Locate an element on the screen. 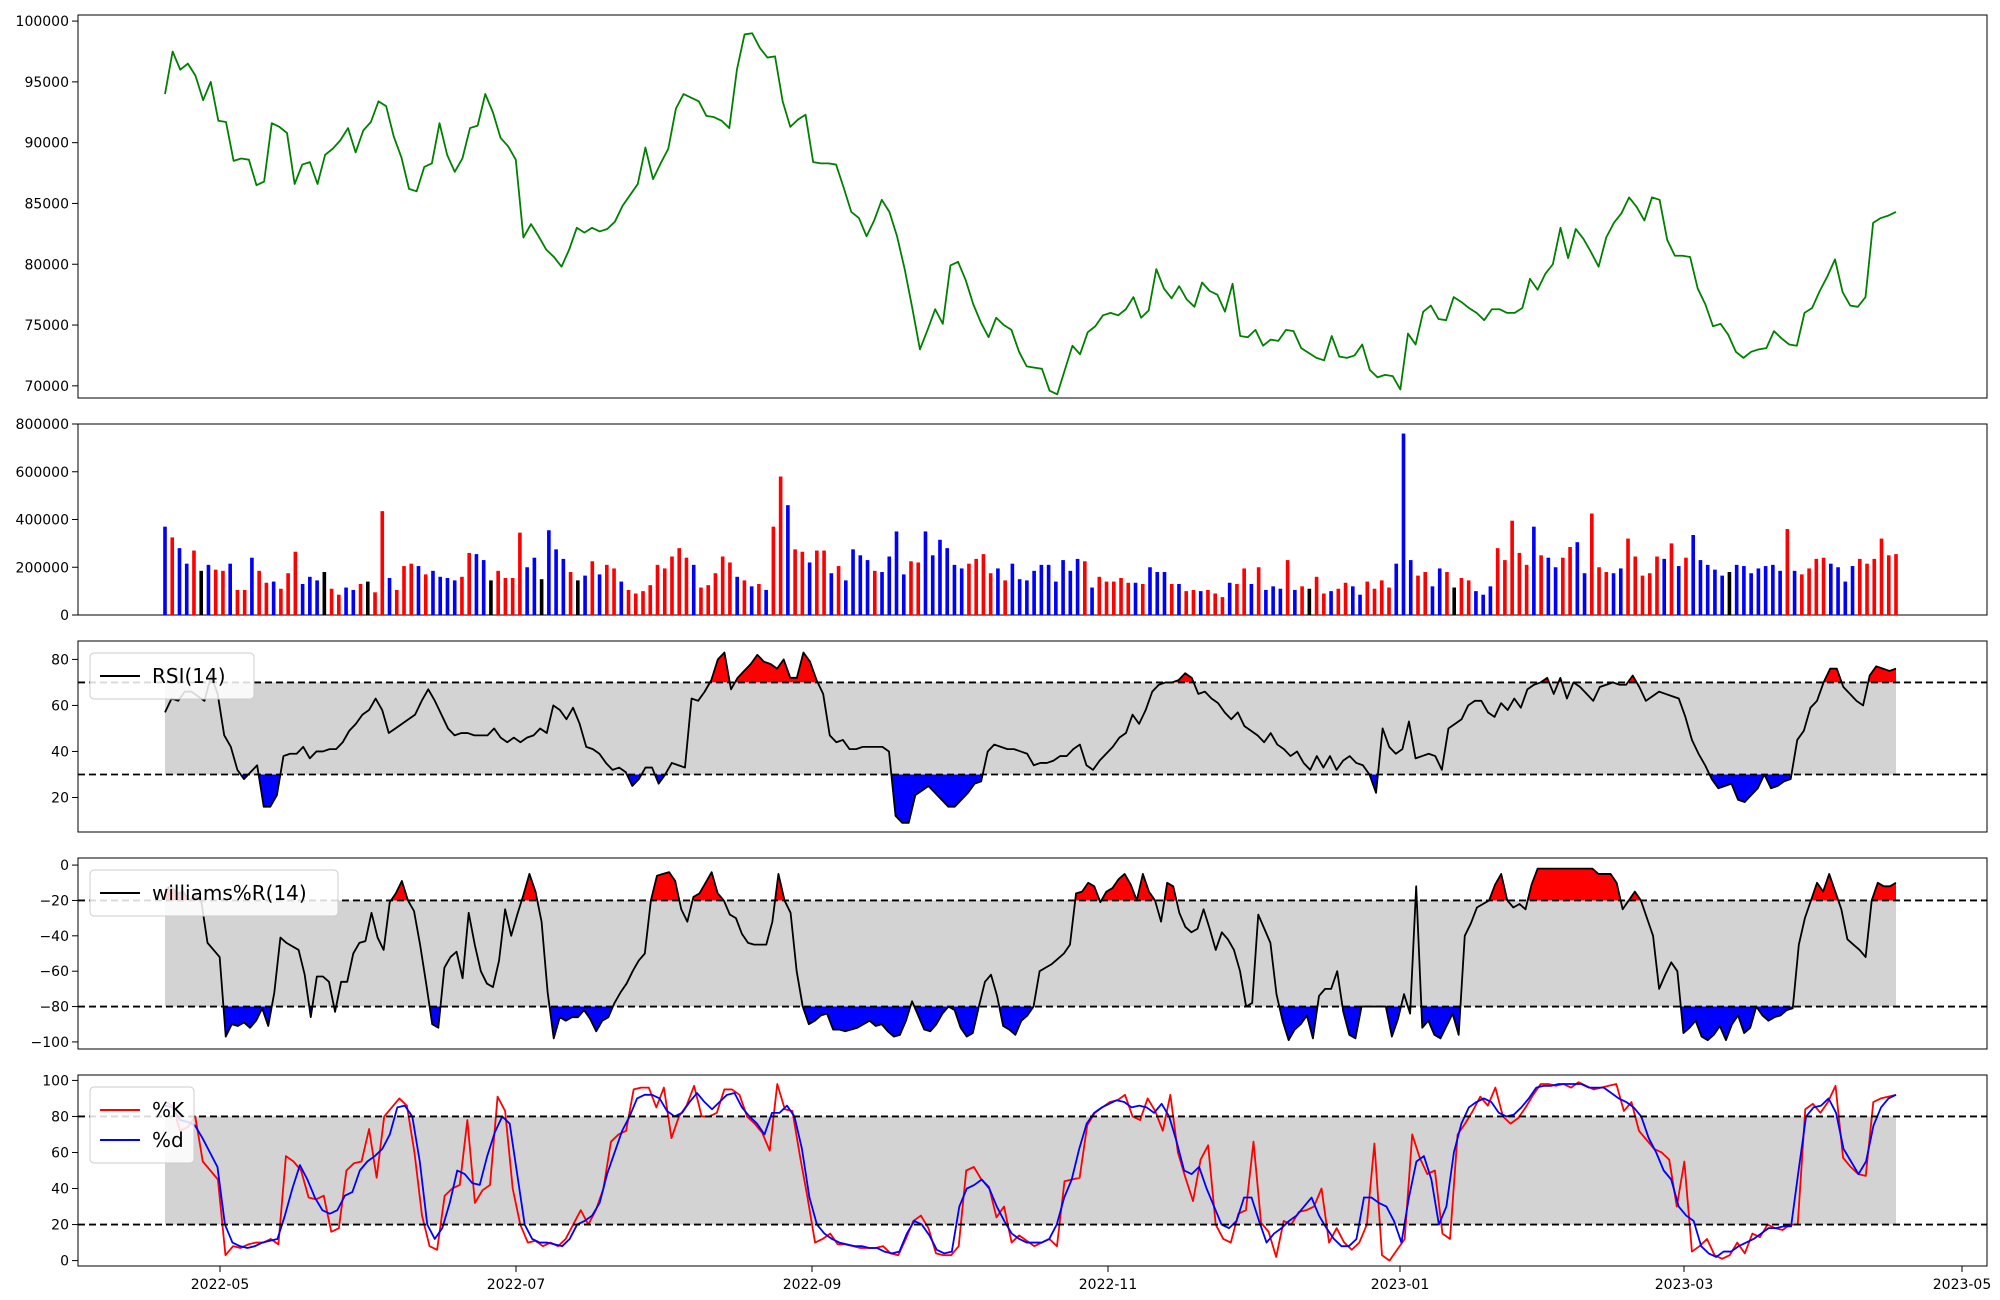  y-tick-label: 20 is located at coordinates (60, 1226).